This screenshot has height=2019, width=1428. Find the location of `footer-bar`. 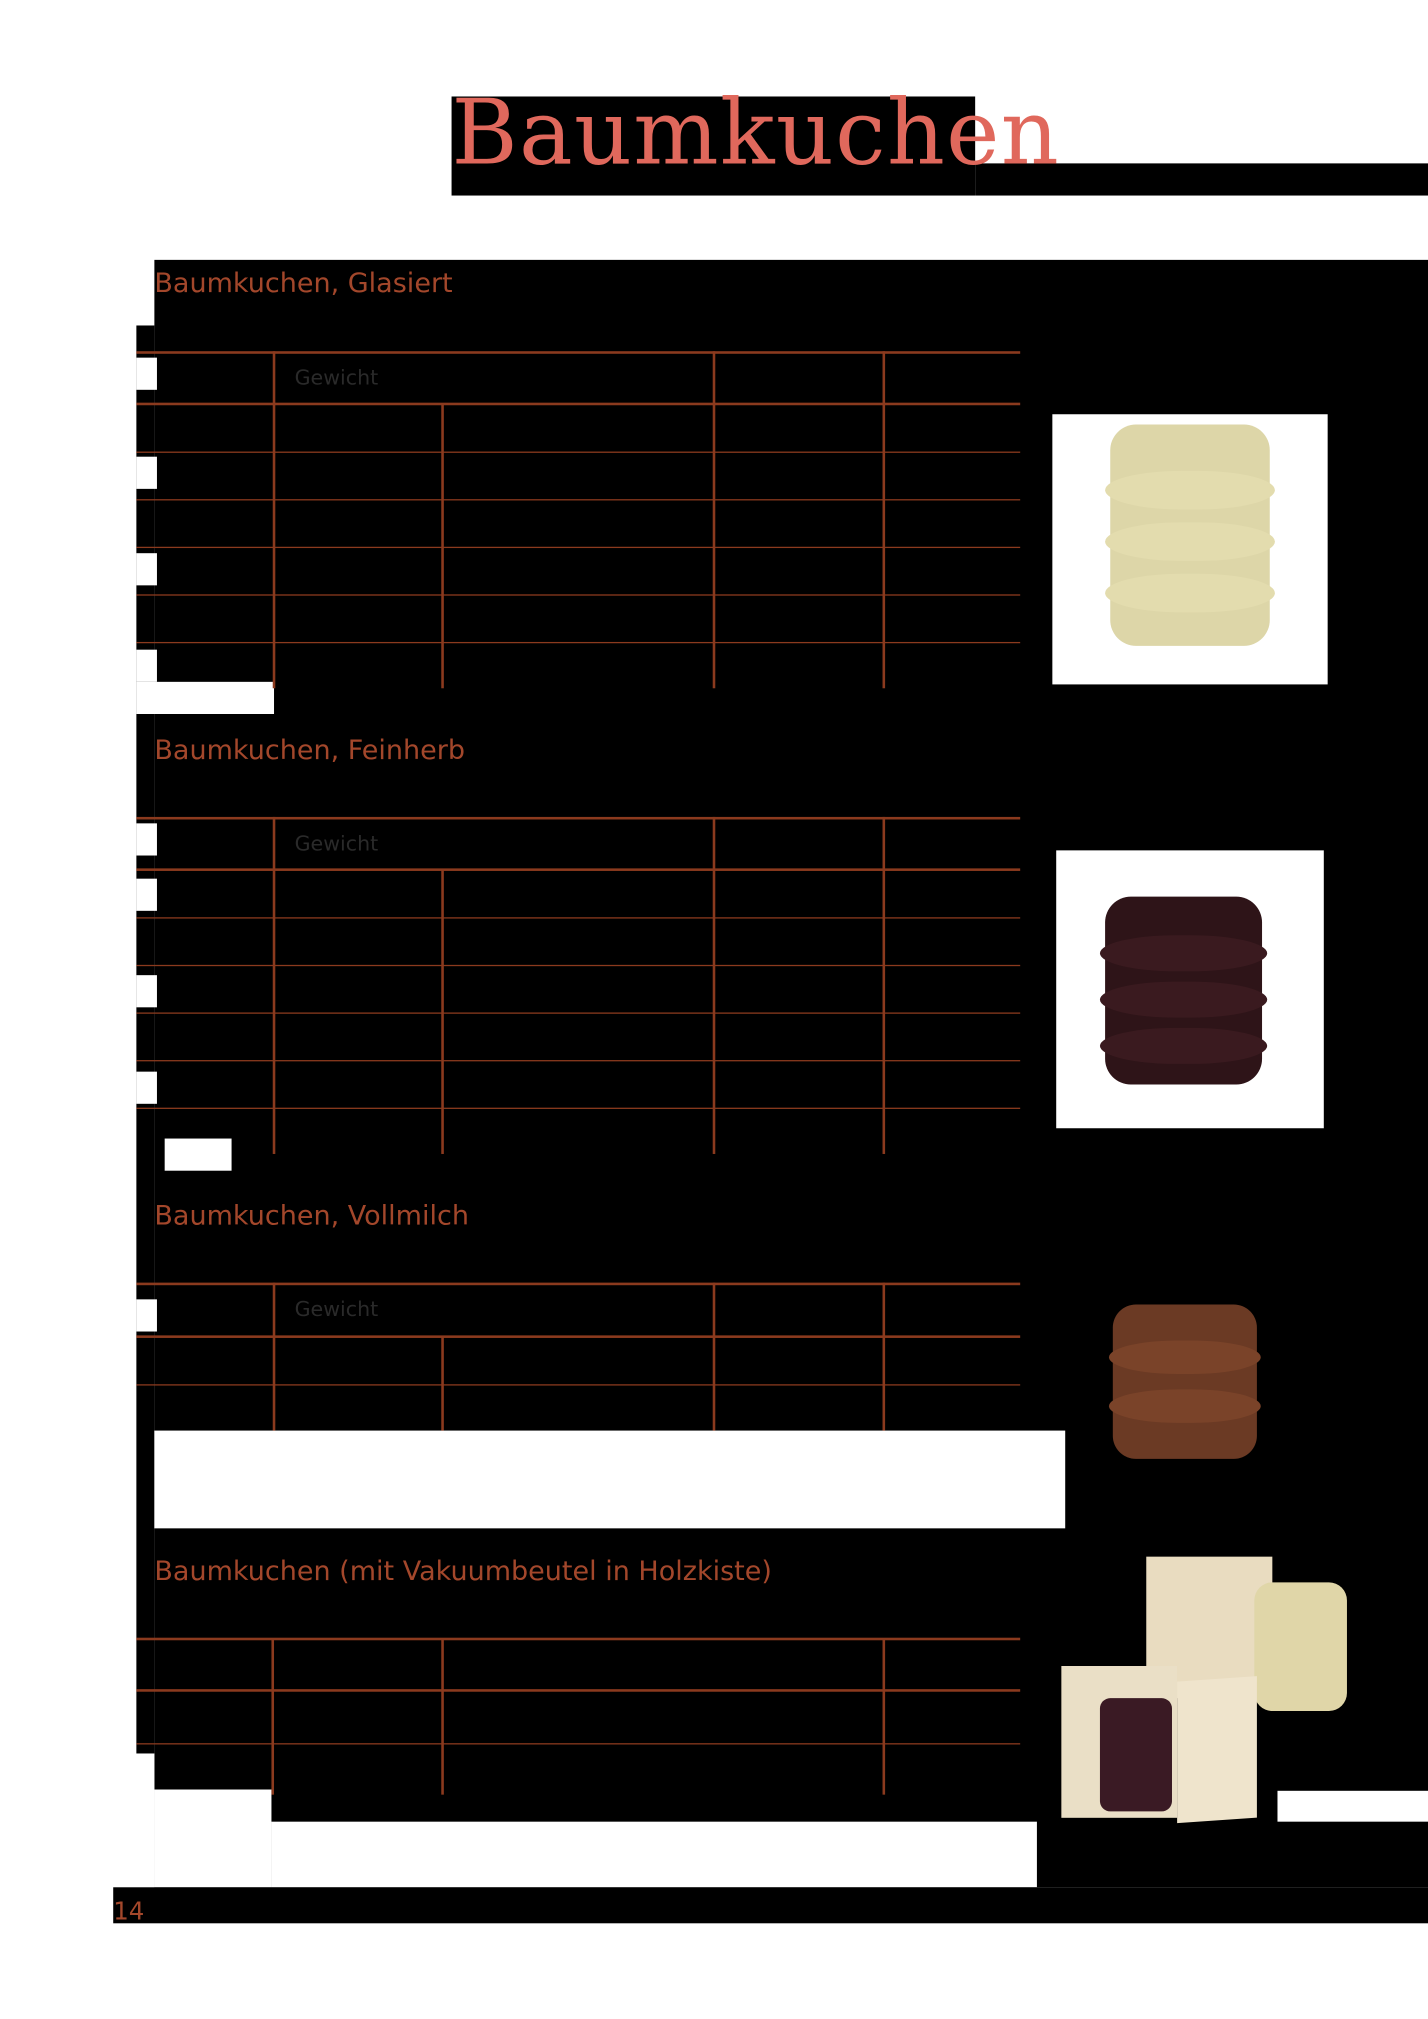

footer-bar is located at coordinates (770, 1905).